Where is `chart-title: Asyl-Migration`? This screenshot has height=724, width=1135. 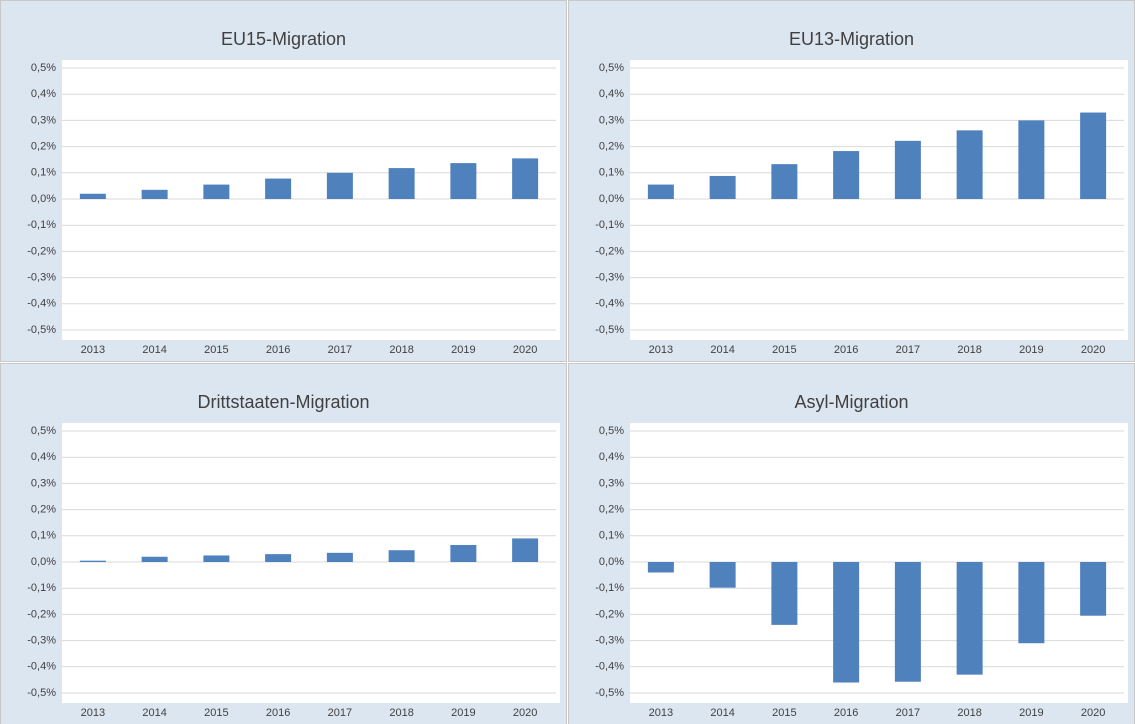 chart-title: Asyl-Migration is located at coordinates (851, 402).